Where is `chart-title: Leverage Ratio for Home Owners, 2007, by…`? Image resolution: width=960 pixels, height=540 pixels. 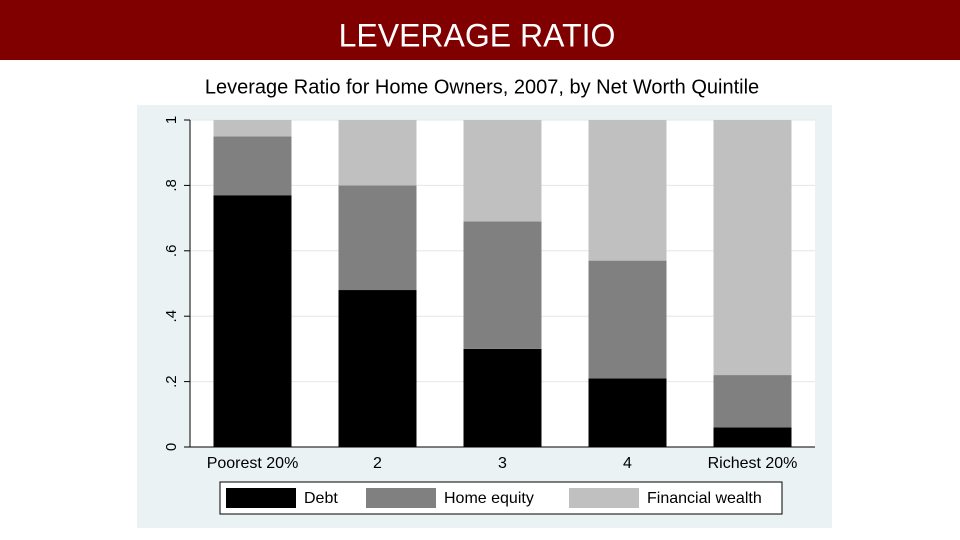
chart-title: Leverage Ratio for Home Owners, 2007, by… is located at coordinates (482, 87).